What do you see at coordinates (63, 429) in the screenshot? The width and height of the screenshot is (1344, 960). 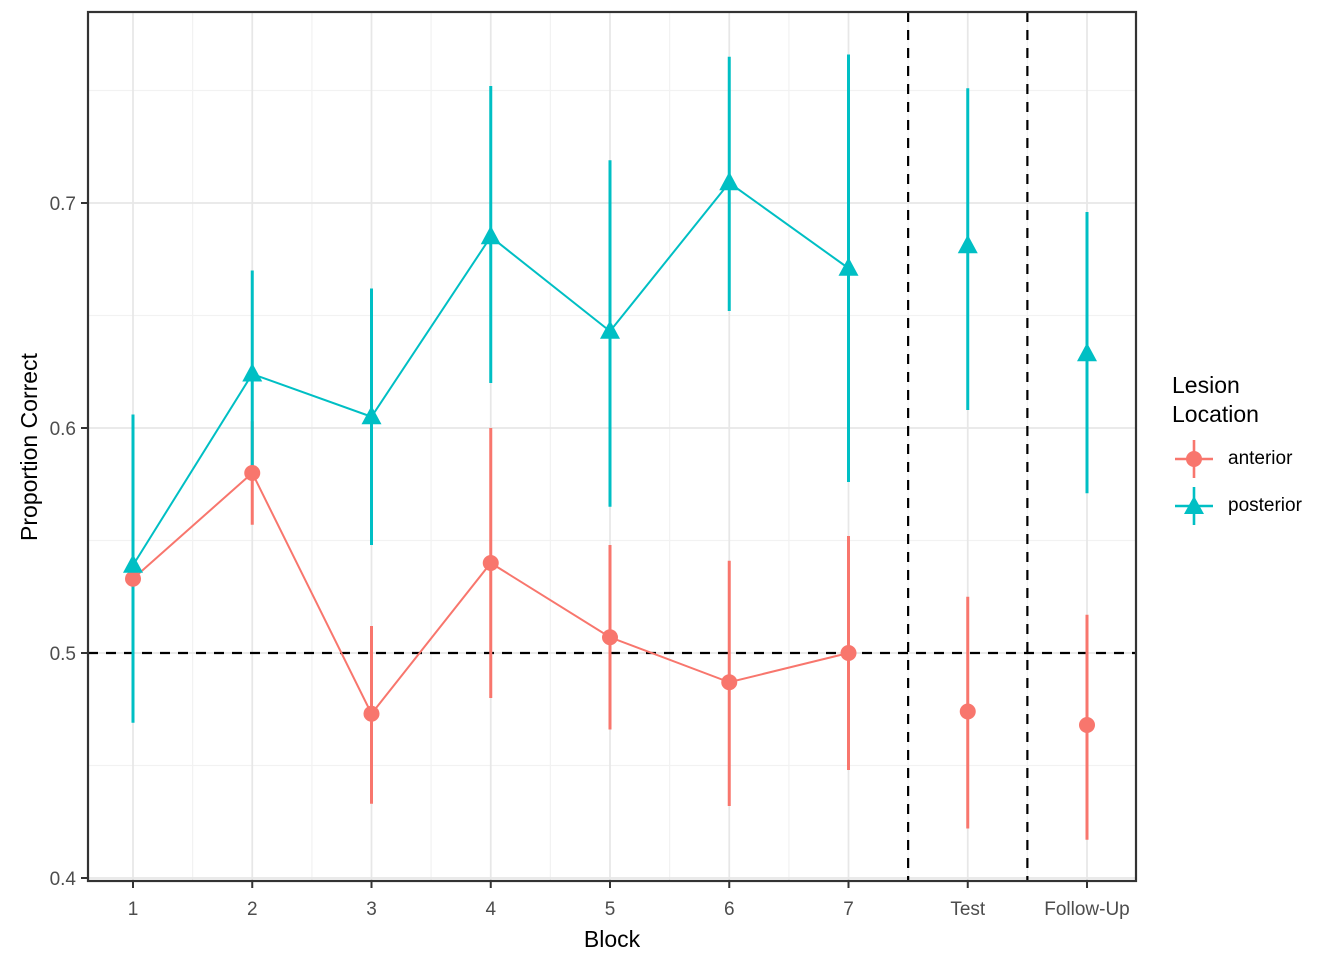 I see `y-tick-label: 0.6` at bounding box center [63, 429].